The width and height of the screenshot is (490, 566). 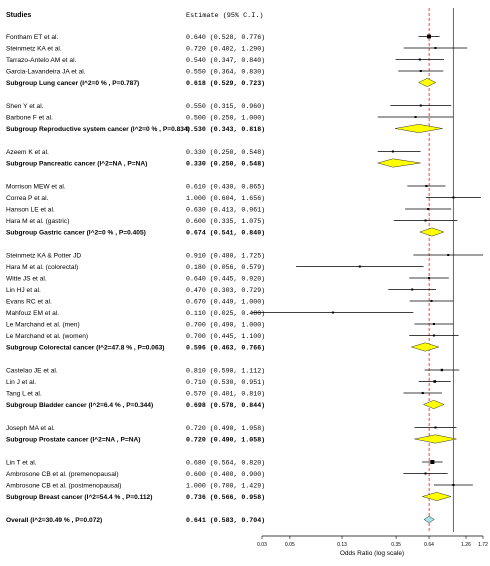 I want to click on study-estimate-text: 0.550 (0.364, 0.830), so click(x=225, y=71).